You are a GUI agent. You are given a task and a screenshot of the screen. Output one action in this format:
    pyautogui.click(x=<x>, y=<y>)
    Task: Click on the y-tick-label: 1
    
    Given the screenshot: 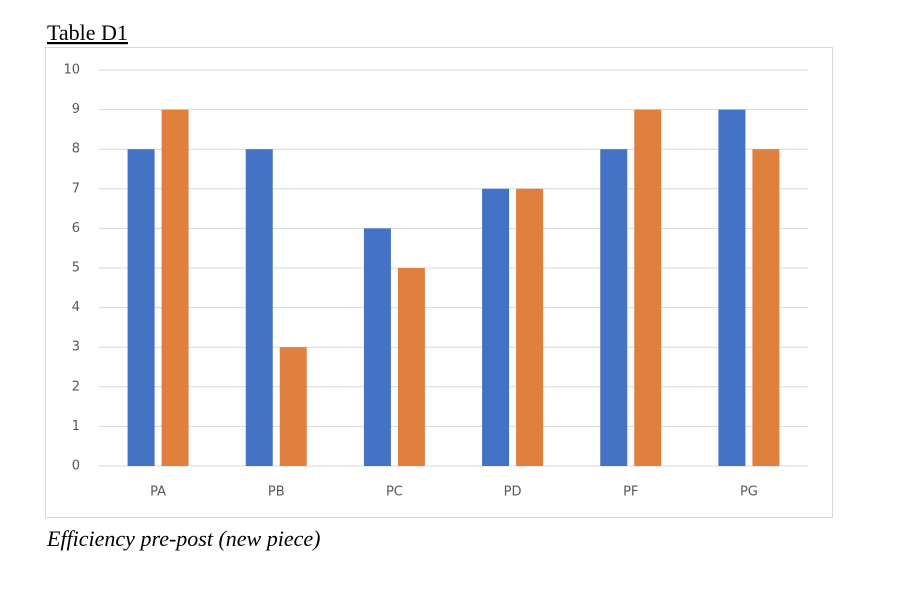 What is the action you would take?
    pyautogui.click(x=76, y=426)
    